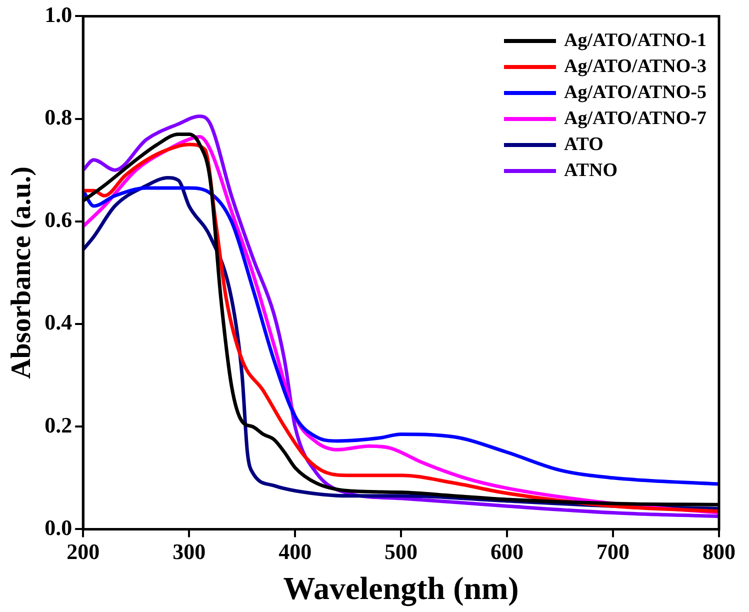 The image size is (749, 612). What do you see at coordinates (591, 171) in the screenshot?
I see `legend-label: ATNO` at bounding box center [591, 171].